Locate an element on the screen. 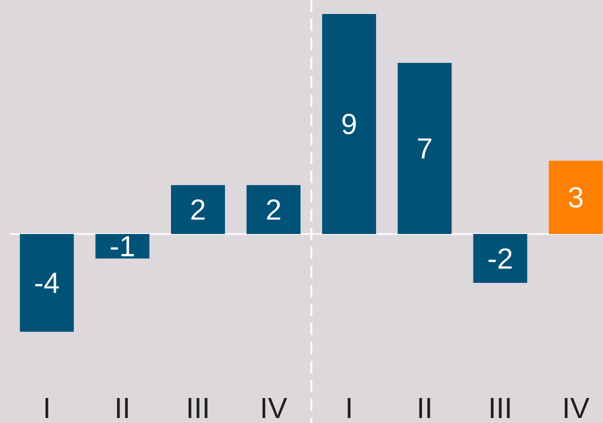  data-label: 9 is located at coordinates (349, 124).